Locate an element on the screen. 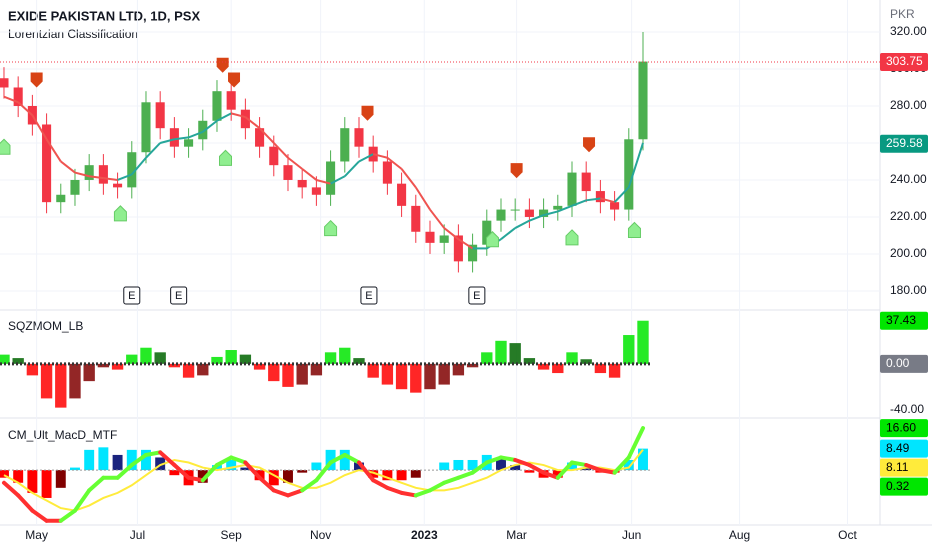 The height and width of the screenshot is (550, 932). x-tick-label: Sep is located at coordinates (232, 535).